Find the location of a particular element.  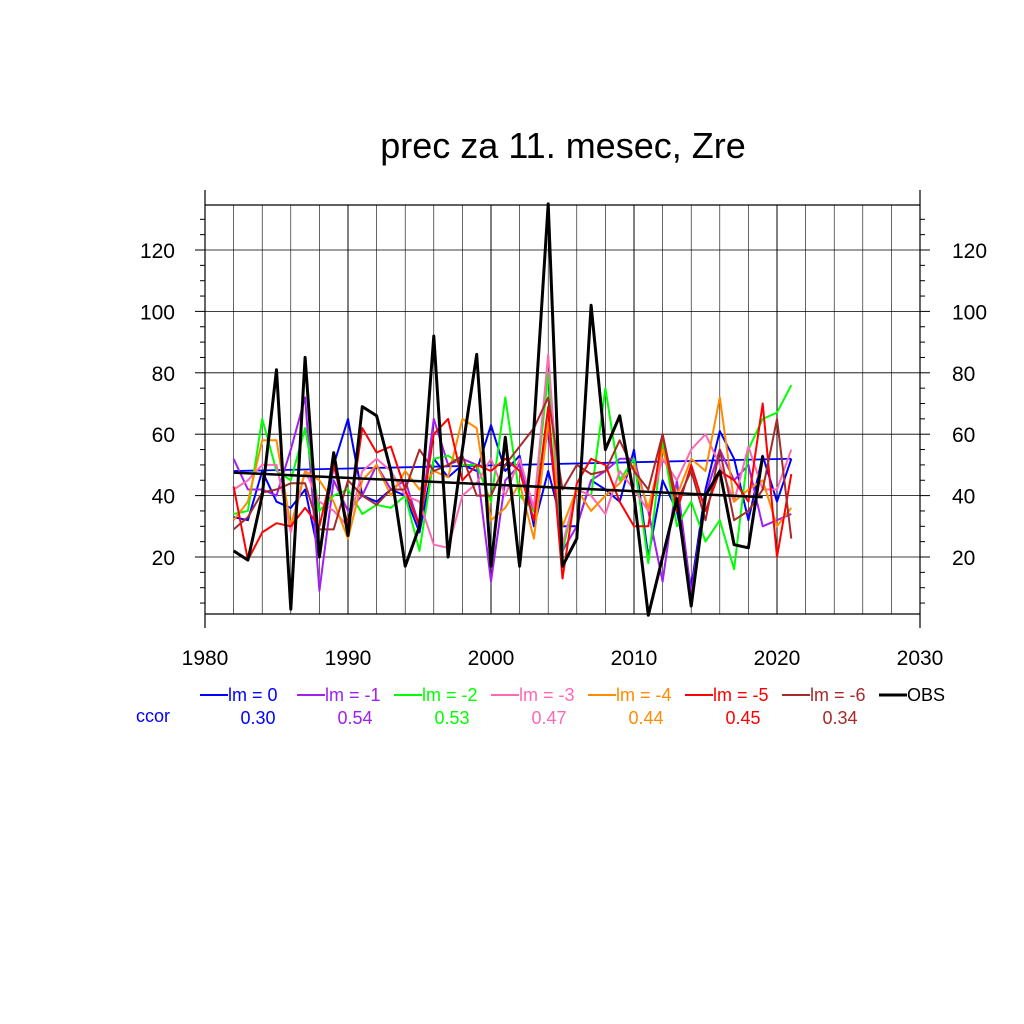

legend-item-6: lm = -6 0.34 is located at coordinates (824, 706).